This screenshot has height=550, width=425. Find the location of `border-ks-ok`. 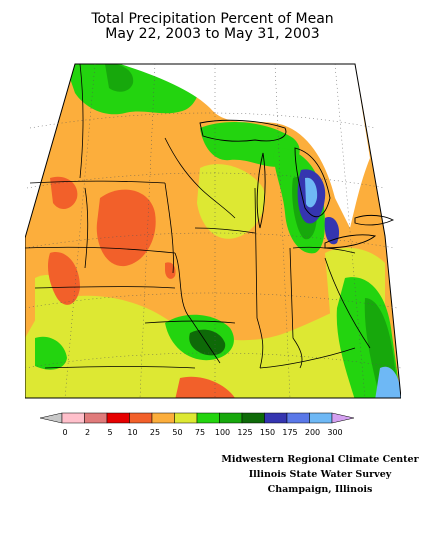

border-ks-ok is located at coordinates (120, 367).